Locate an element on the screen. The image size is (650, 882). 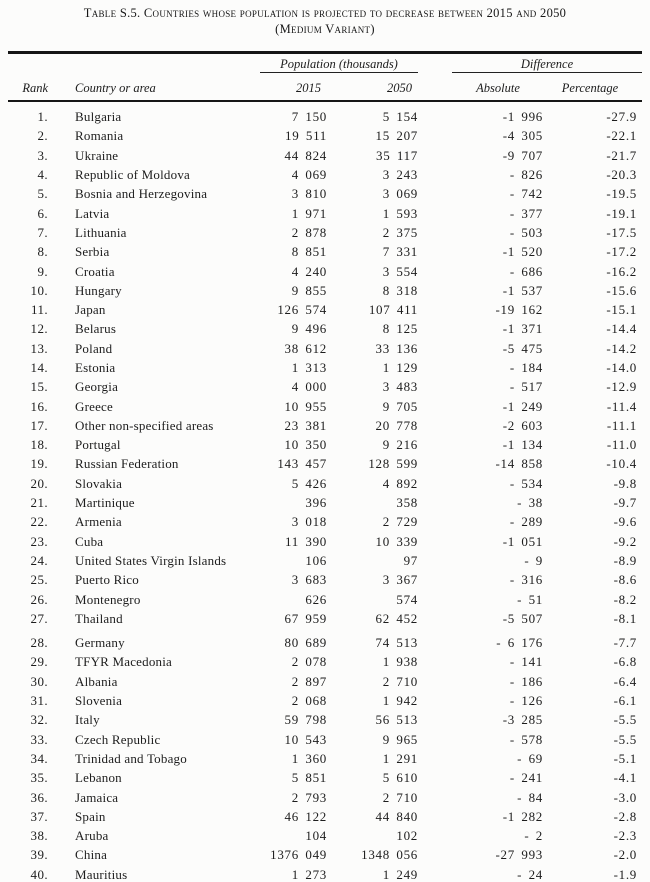
rank-cell: 1. is located at coordinates (42, 117).